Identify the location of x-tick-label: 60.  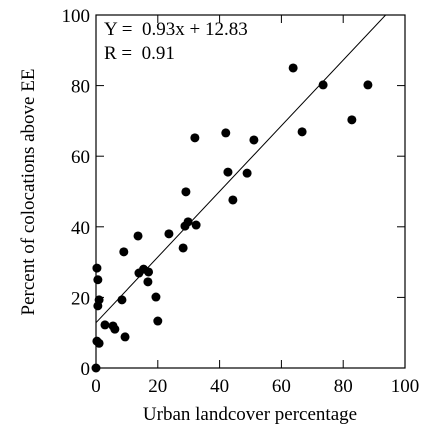
(281, 386).